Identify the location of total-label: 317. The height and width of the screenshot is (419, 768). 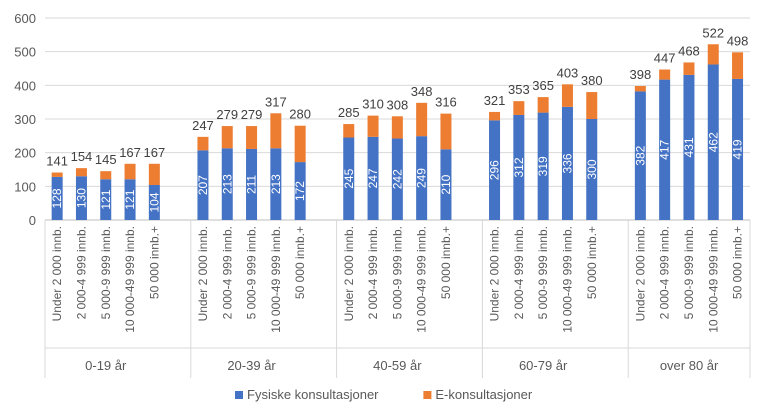
(276, 101).